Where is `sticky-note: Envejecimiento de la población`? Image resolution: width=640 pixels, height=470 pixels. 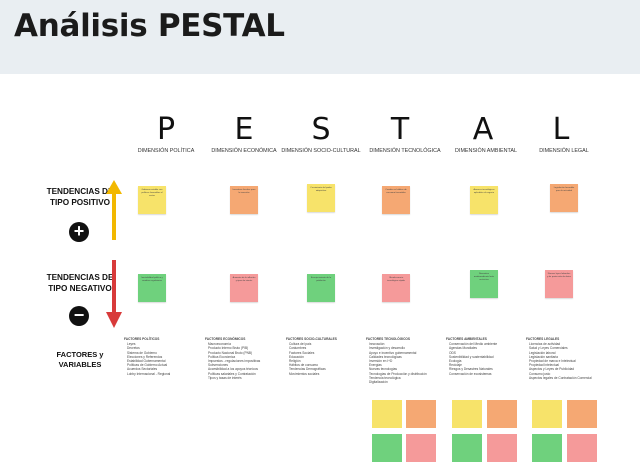
sticky-note: Envejecimiento de la población is located at coordinates (321, 288).